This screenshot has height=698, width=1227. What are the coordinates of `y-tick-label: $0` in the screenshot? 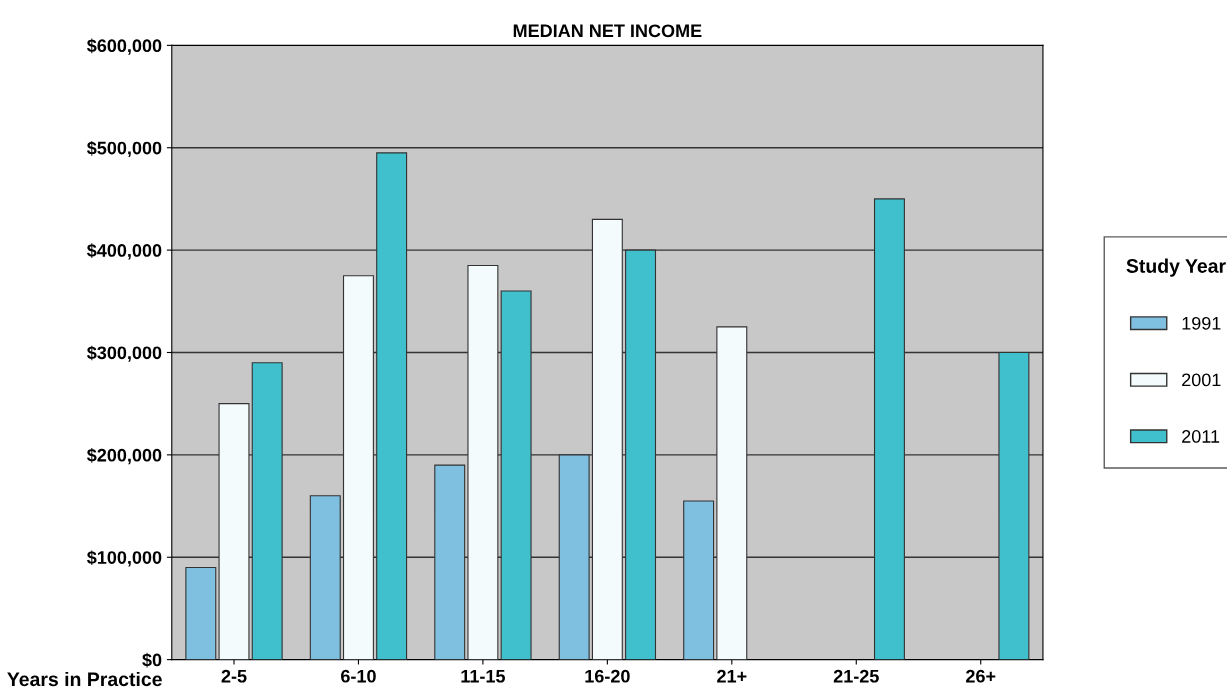 It's located at (152, 660).